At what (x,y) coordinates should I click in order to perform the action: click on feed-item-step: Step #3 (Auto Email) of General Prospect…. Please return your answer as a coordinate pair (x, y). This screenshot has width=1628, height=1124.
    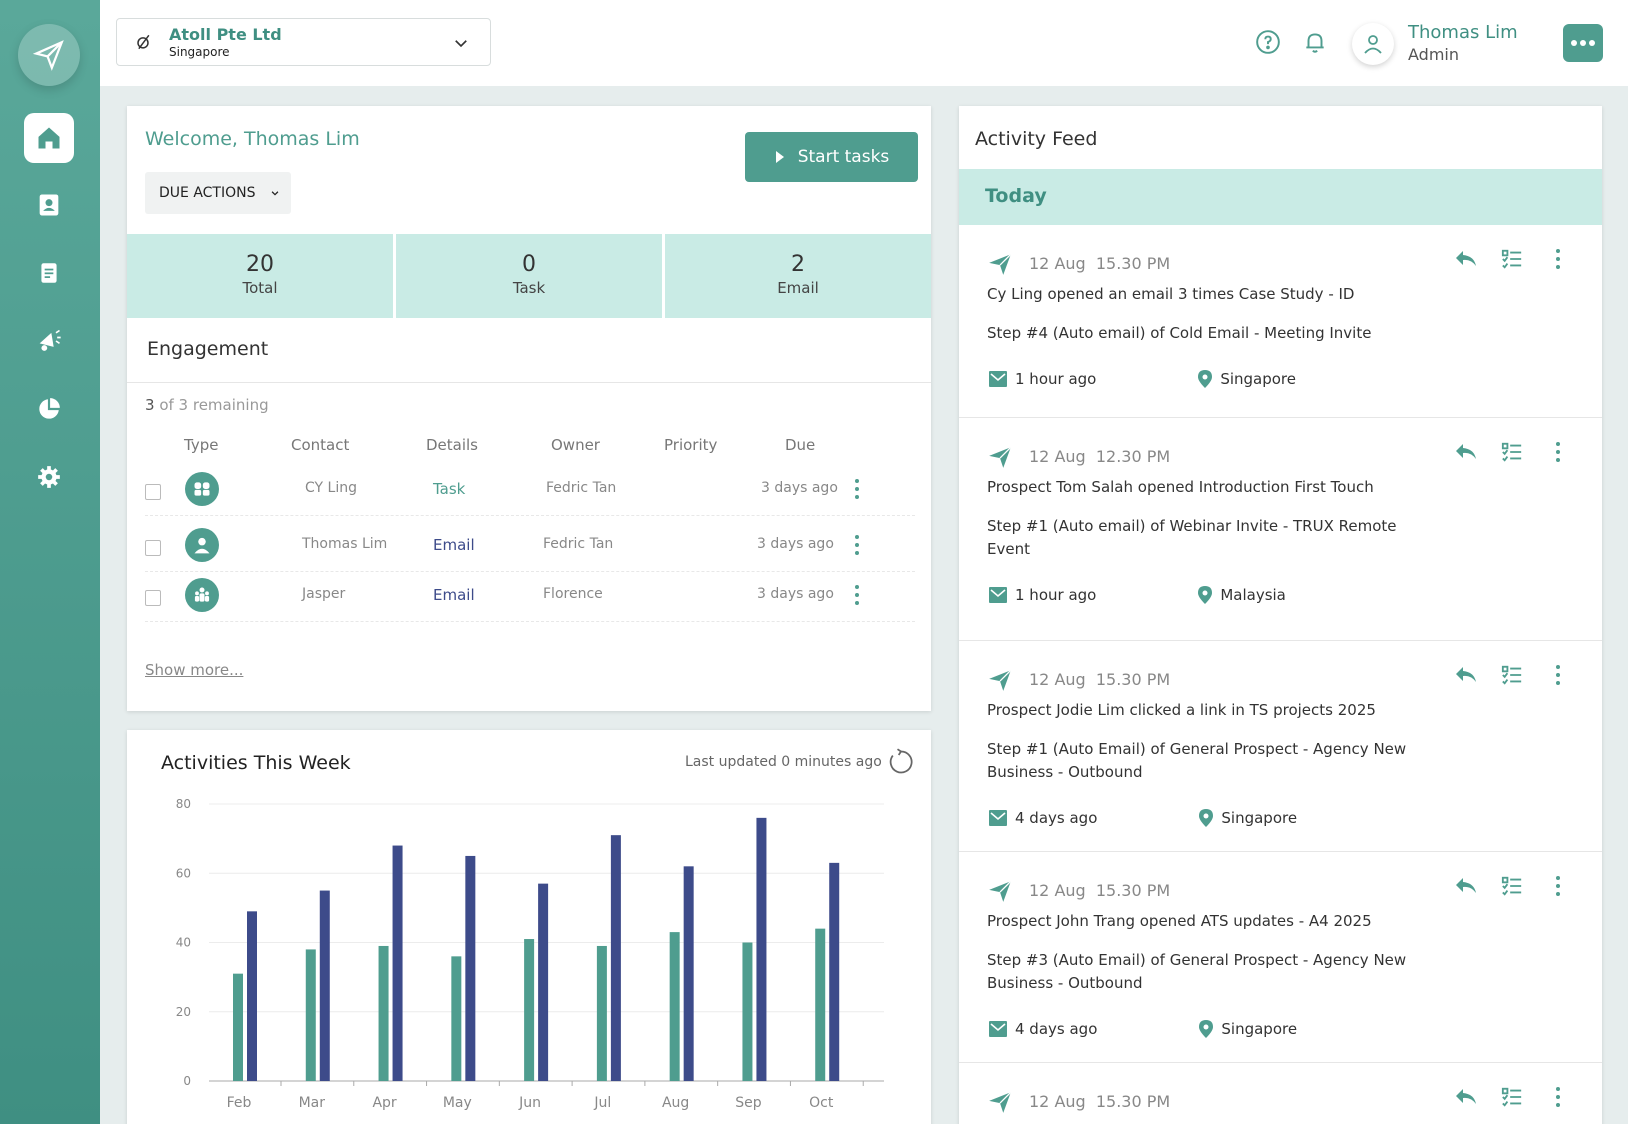
    Looking at the image, I should click on (1197, 971).